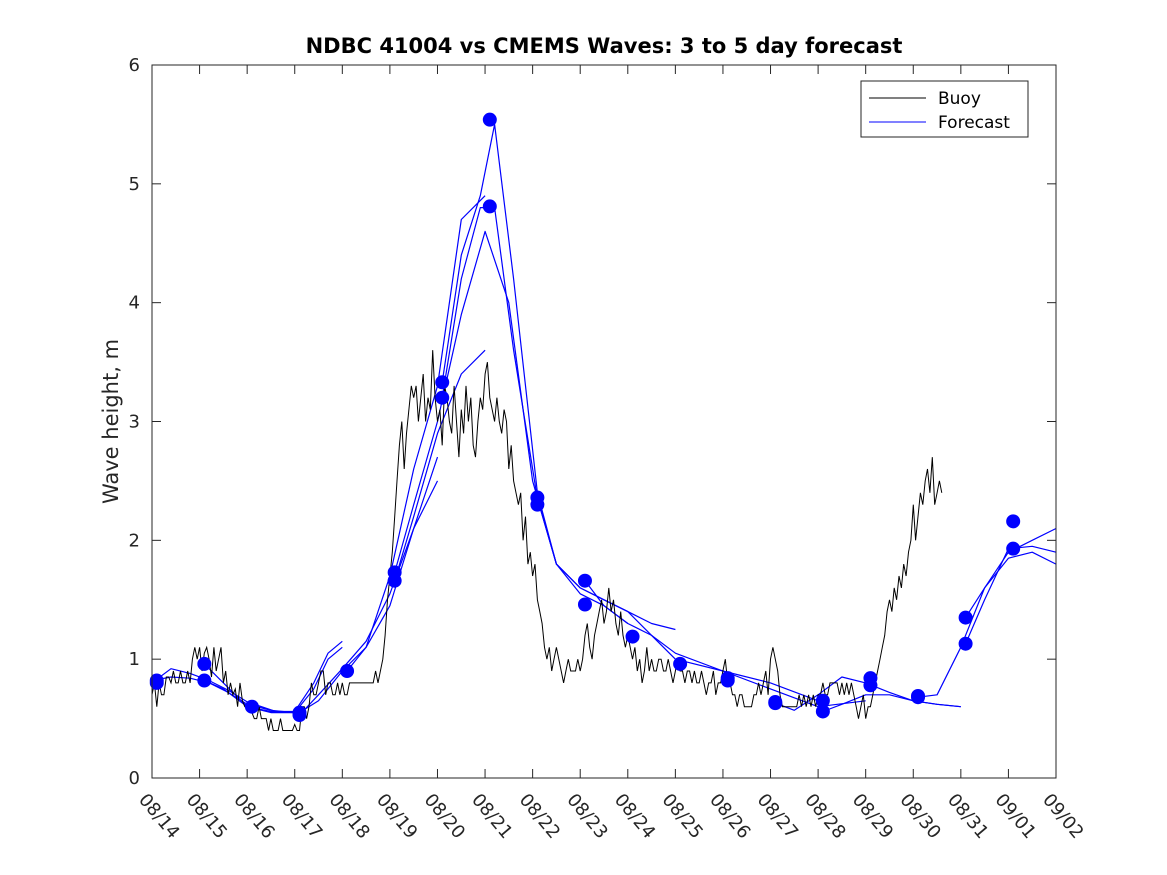 Image resolution: width=1167 pixels, height=875 pixels. Describe the element at coordinates (111, 421) in the screenshot. I see `y-axis-label: Wave height, m` at that location.